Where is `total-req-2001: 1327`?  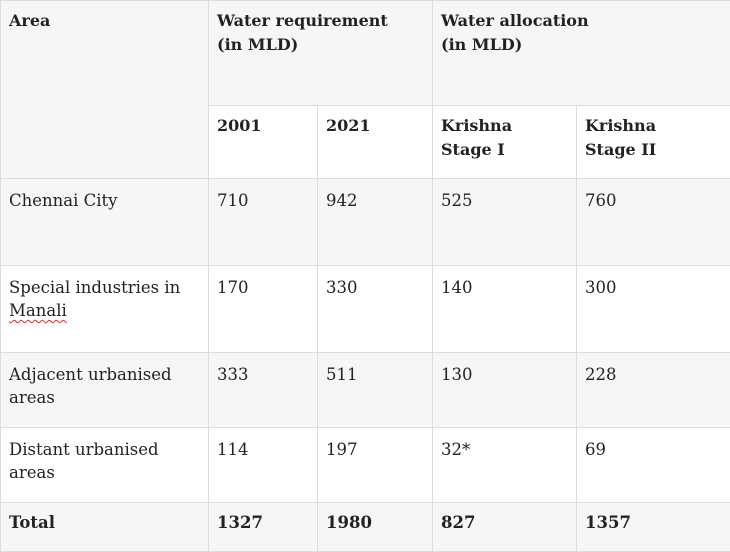
total-req-2001: 1327 is located at coordinates (263, 527).